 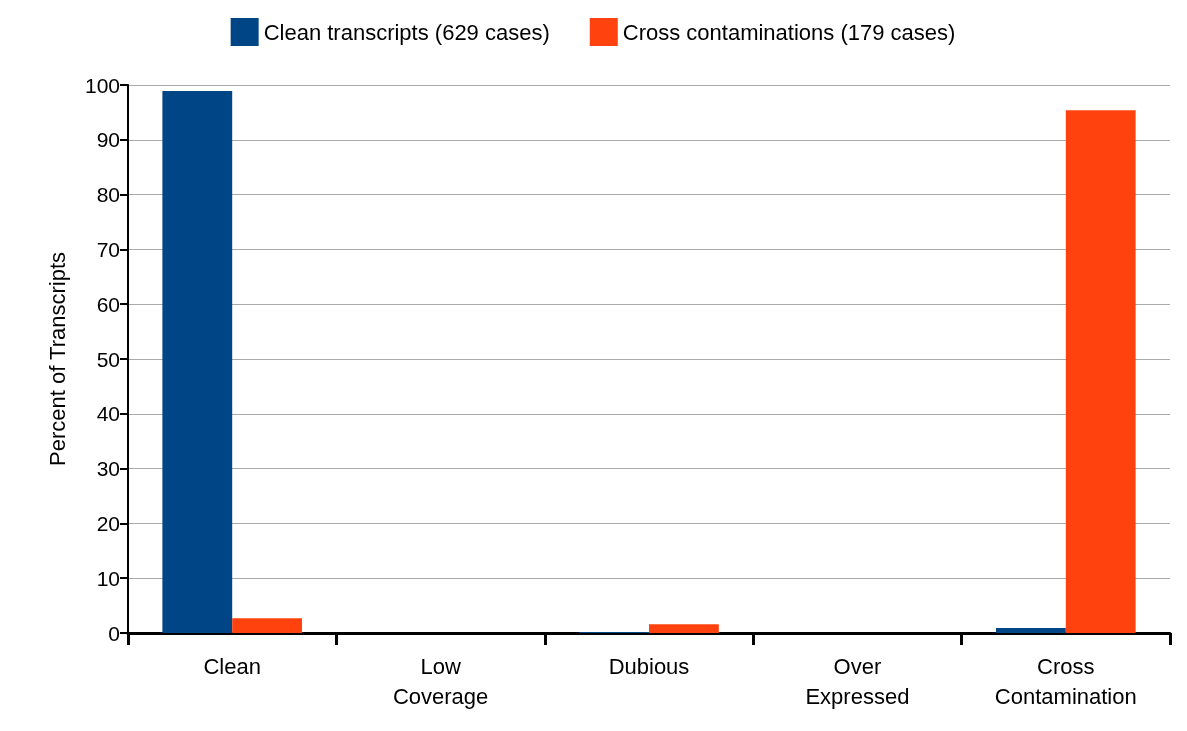 What do you see at coordinates (102, 85) in the screenshot?
I see `y-tick-label: 100` at bounding box center [102, 85].